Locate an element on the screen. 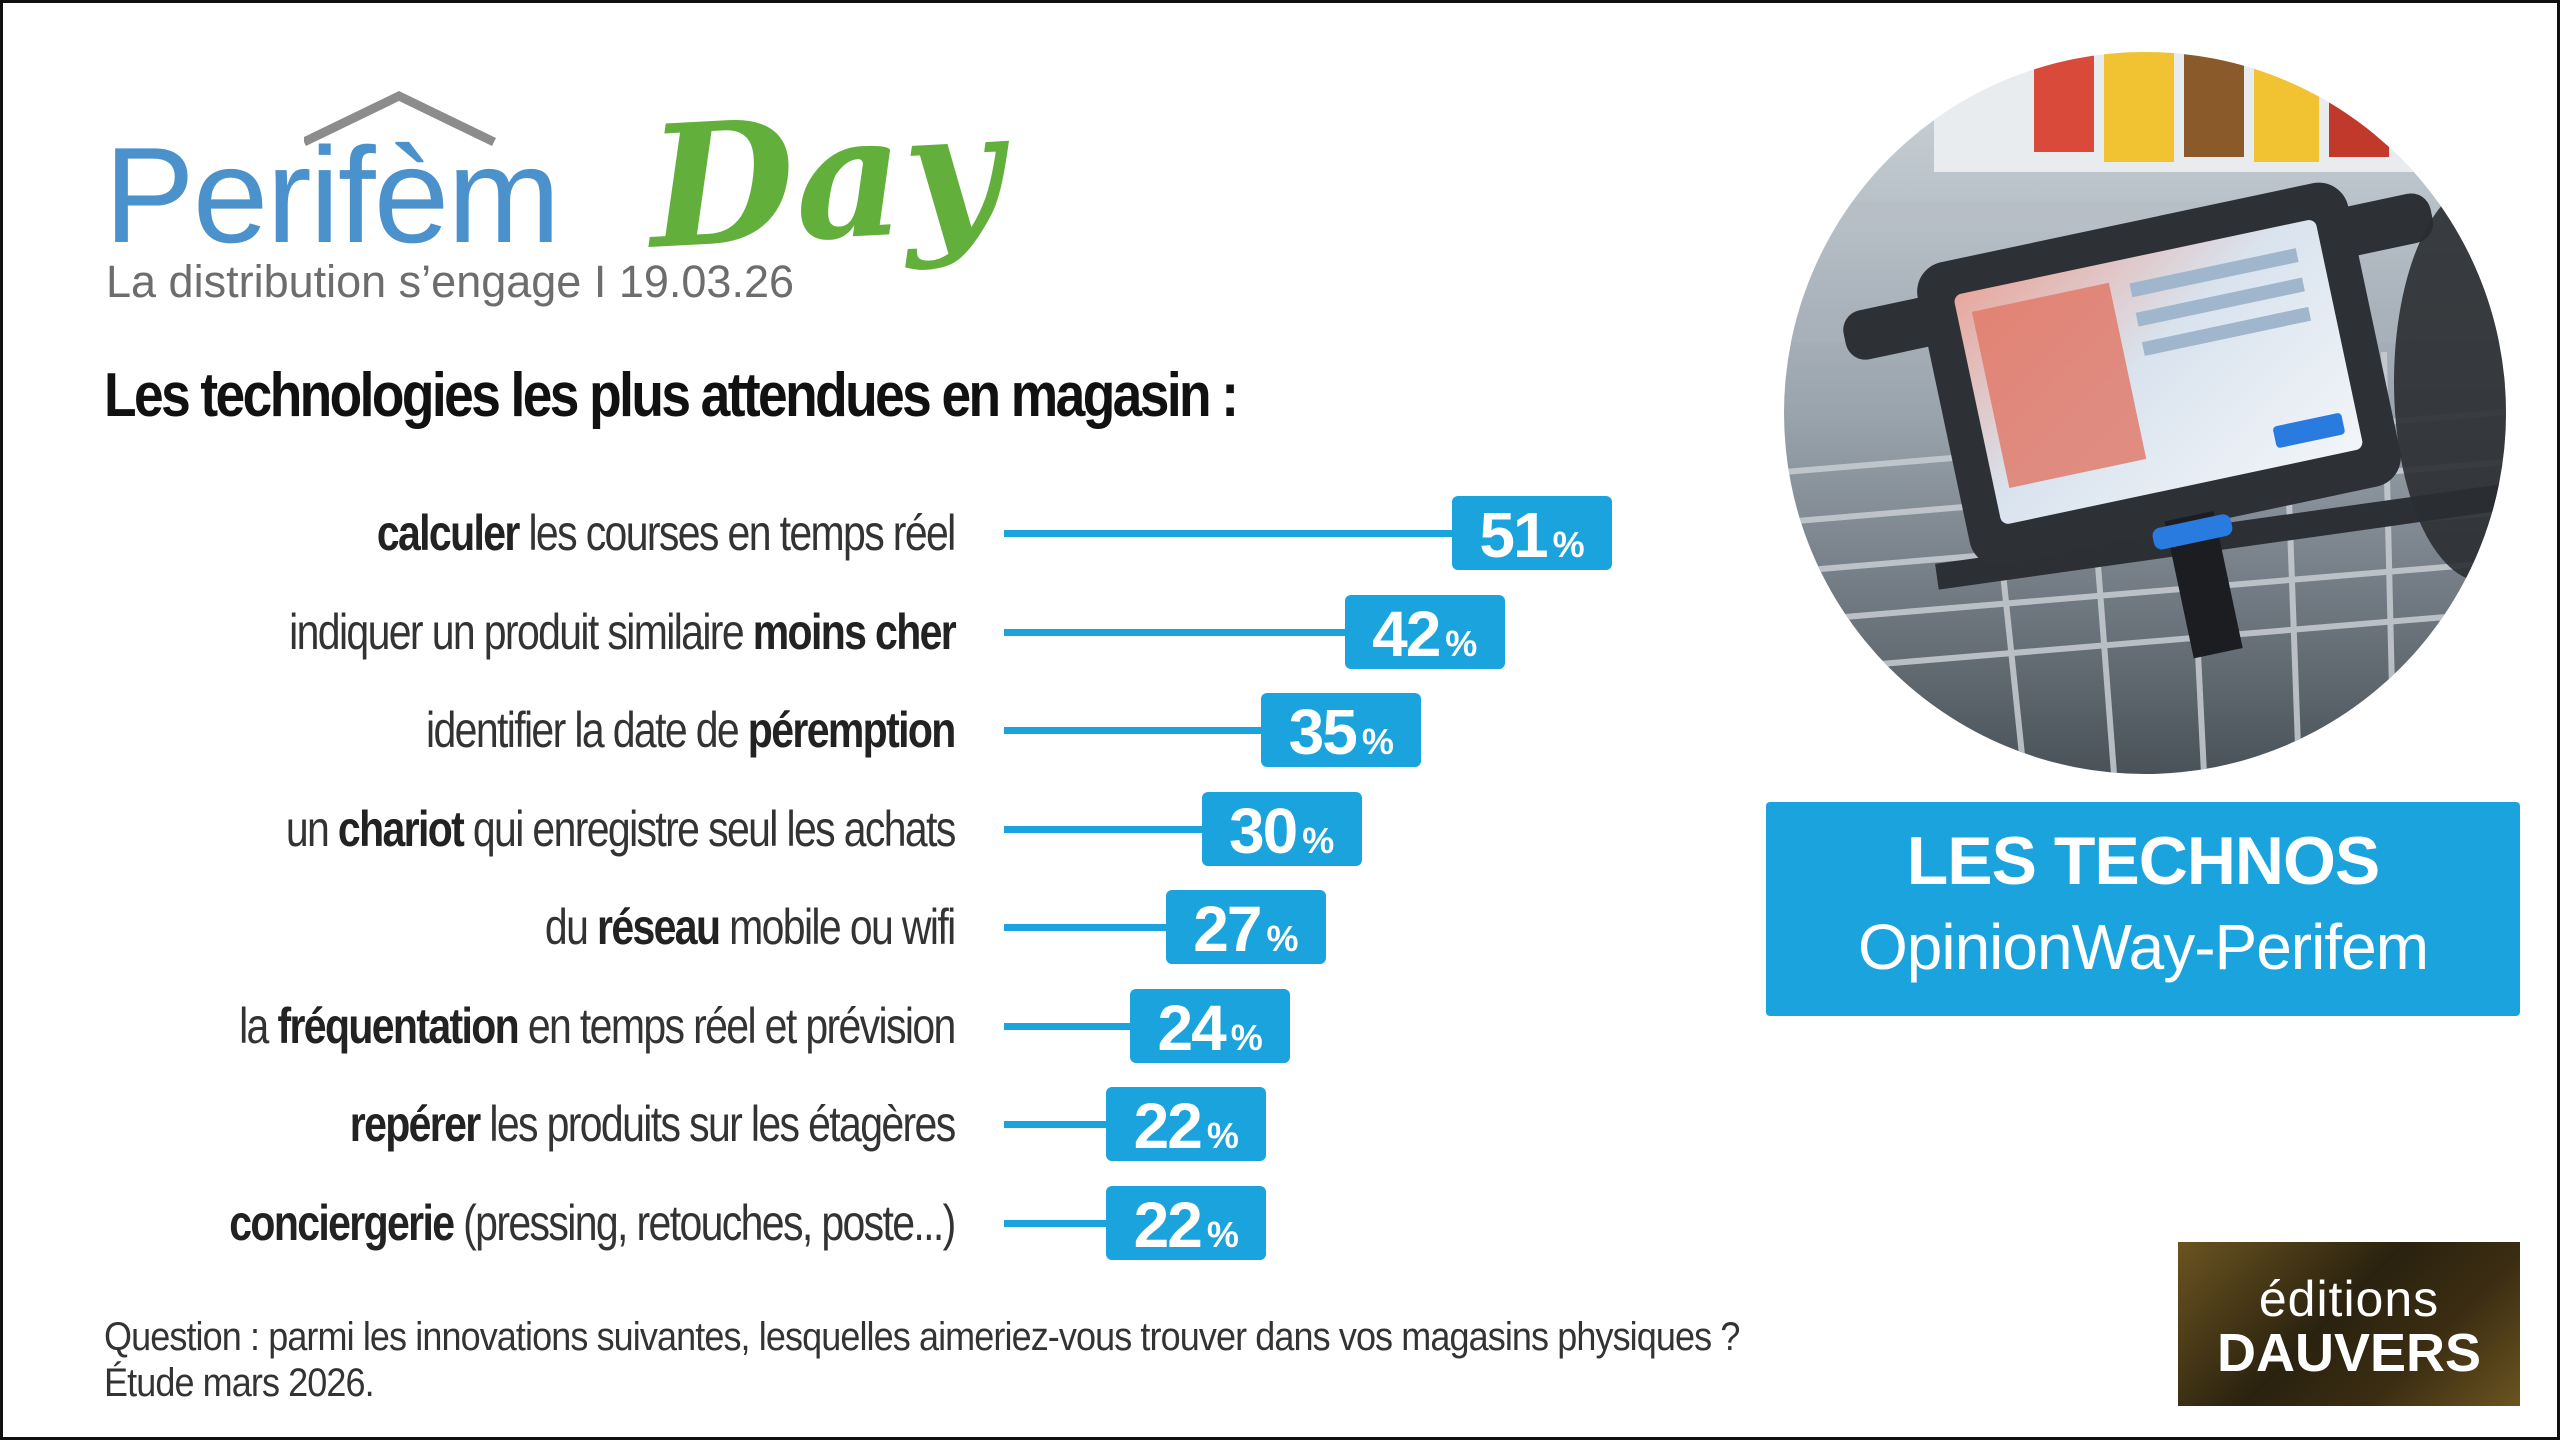  publisher-line1: éditions is located at coordinates (2349, 1299).